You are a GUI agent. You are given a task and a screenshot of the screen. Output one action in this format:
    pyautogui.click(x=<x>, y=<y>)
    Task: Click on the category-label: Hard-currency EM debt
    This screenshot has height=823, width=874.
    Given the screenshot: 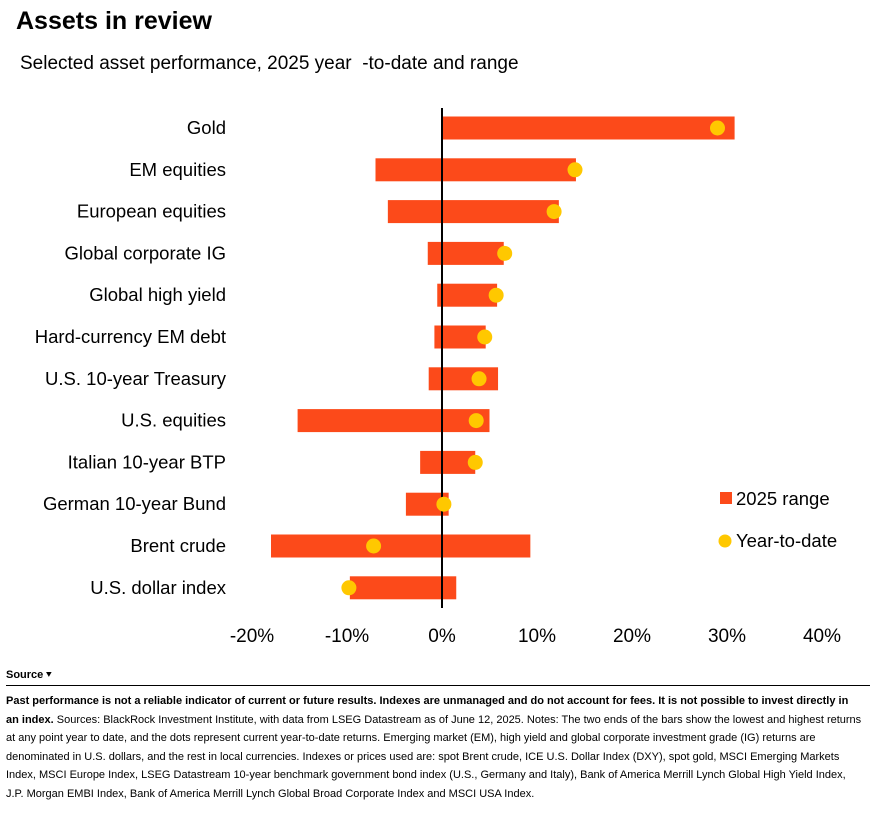 What is the action you would take?
    pyautogui.click(x=130, y=336)
    